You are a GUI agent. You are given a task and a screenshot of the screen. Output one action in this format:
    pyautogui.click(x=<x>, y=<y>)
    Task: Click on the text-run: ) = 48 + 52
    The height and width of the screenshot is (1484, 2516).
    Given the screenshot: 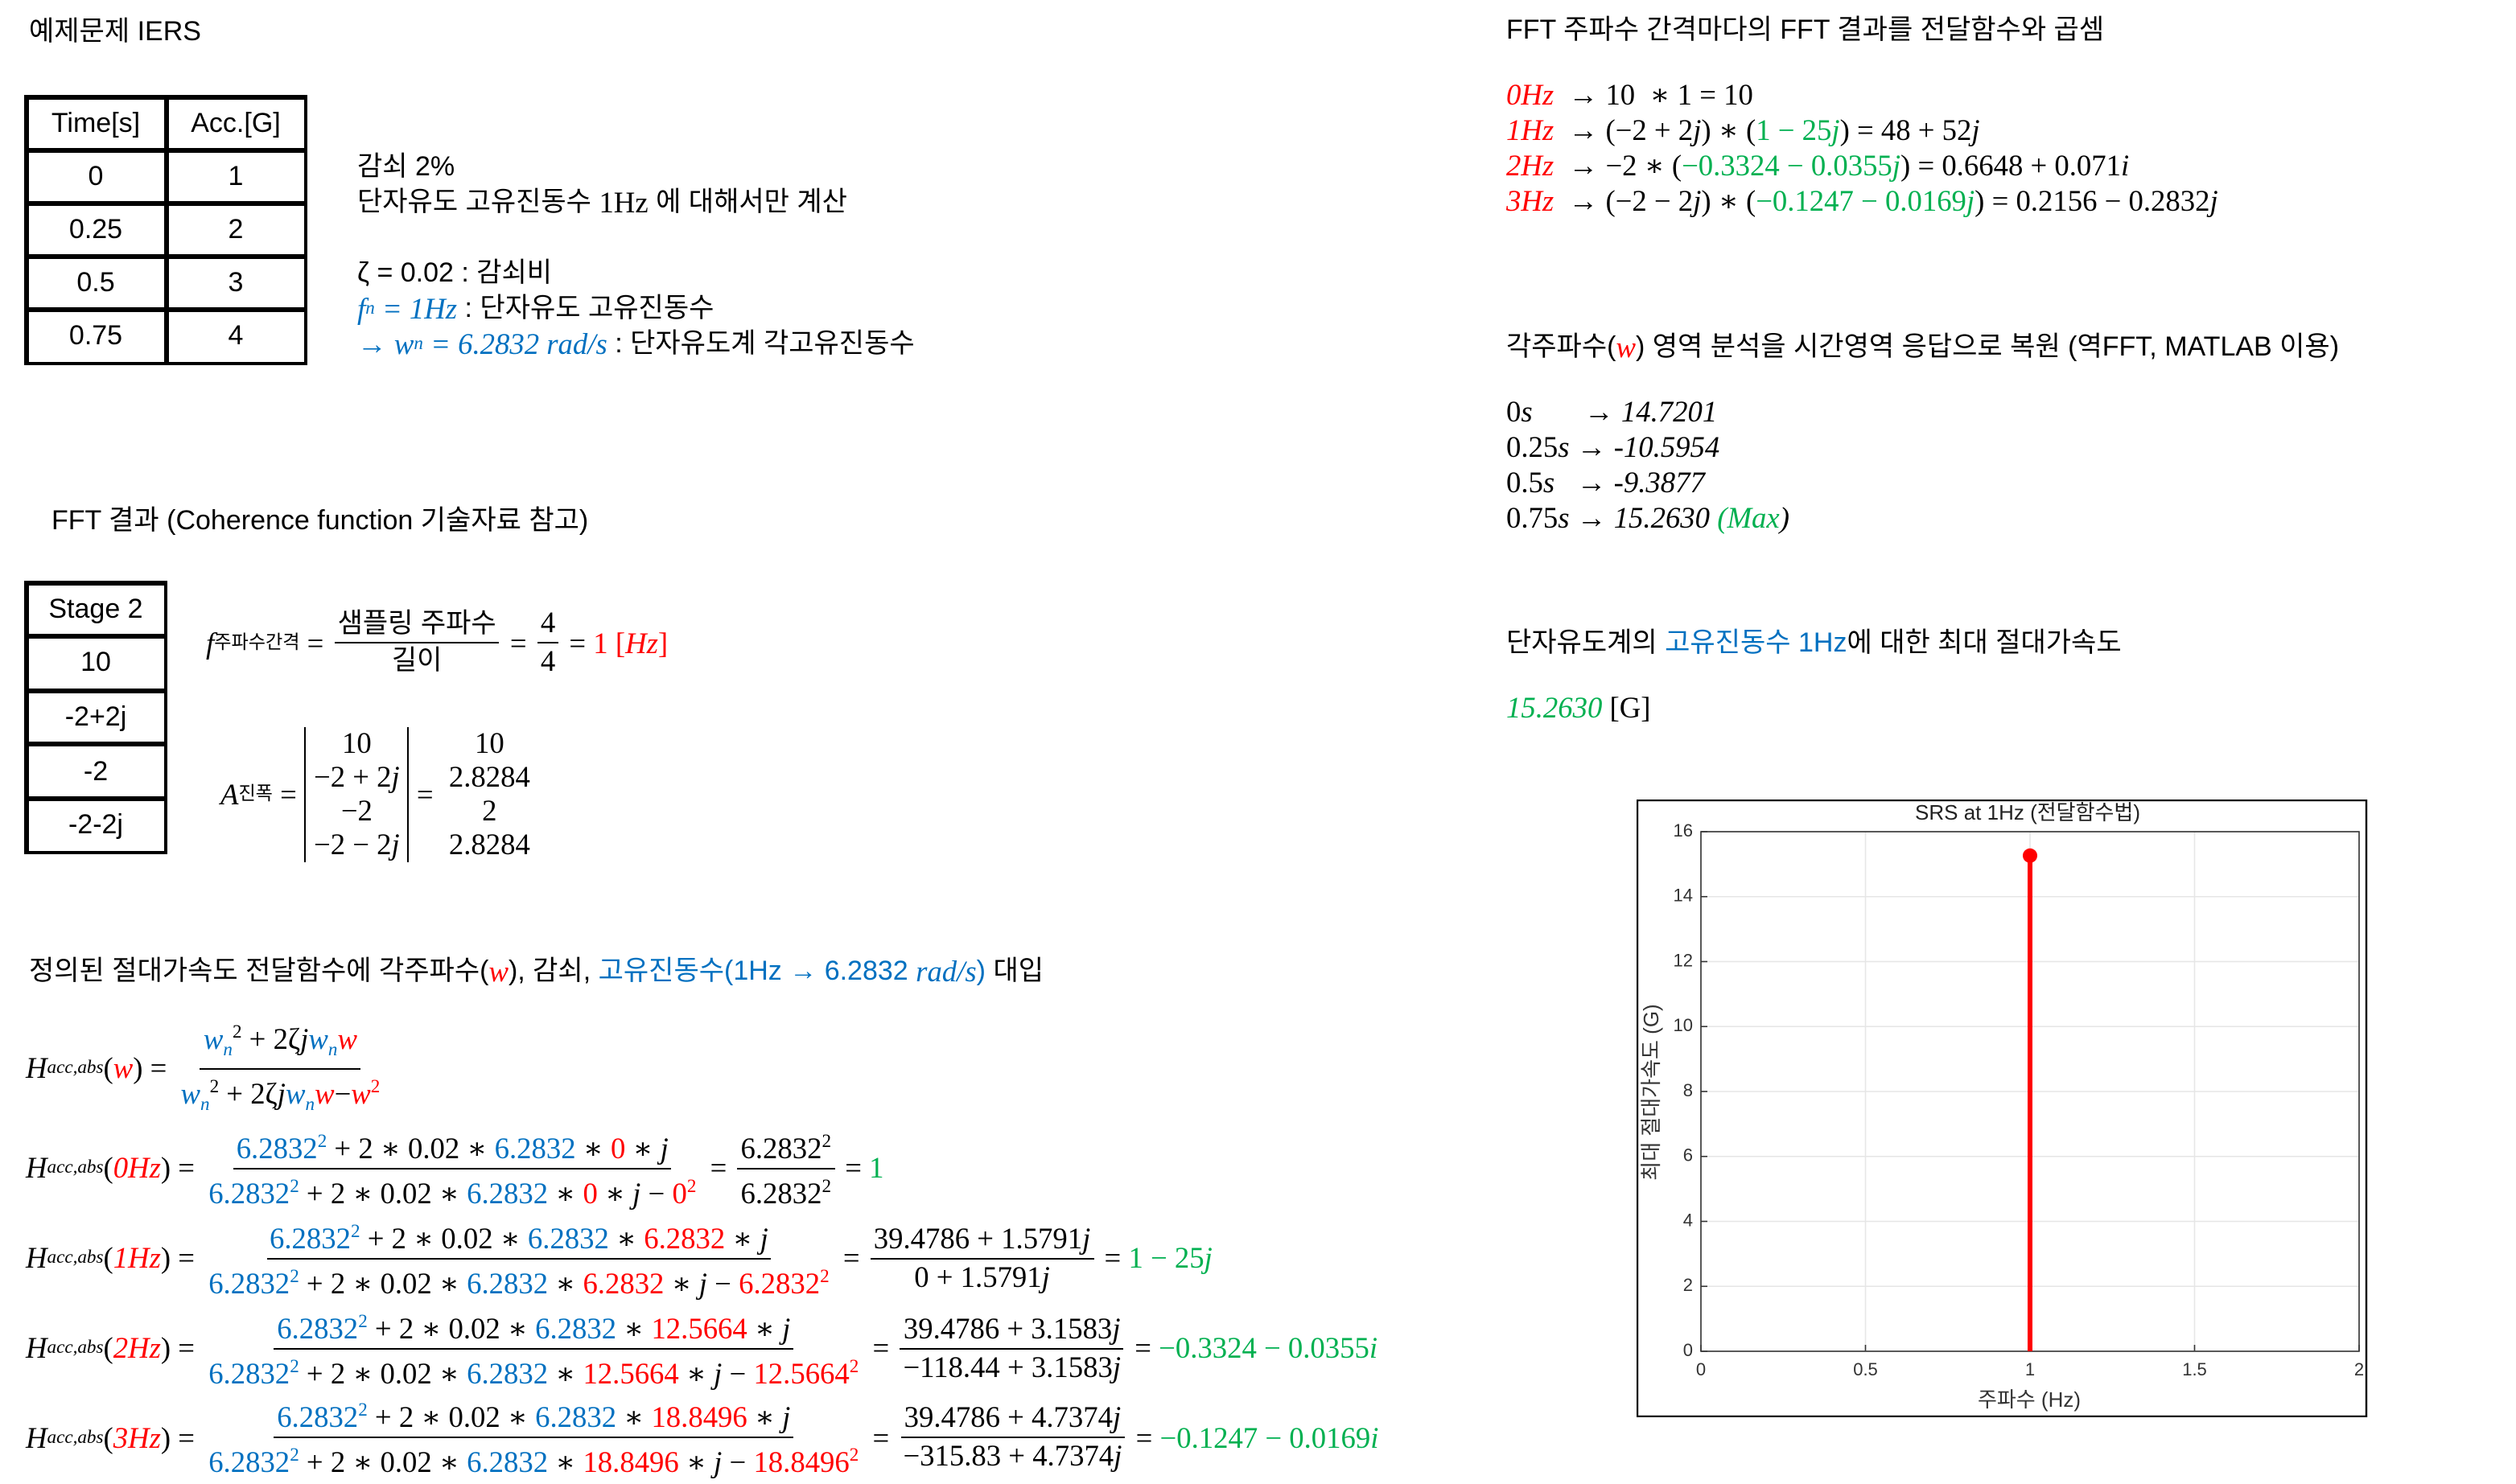 What is the action you would take?
    pyautogui.click(x=1905, y=130)
    